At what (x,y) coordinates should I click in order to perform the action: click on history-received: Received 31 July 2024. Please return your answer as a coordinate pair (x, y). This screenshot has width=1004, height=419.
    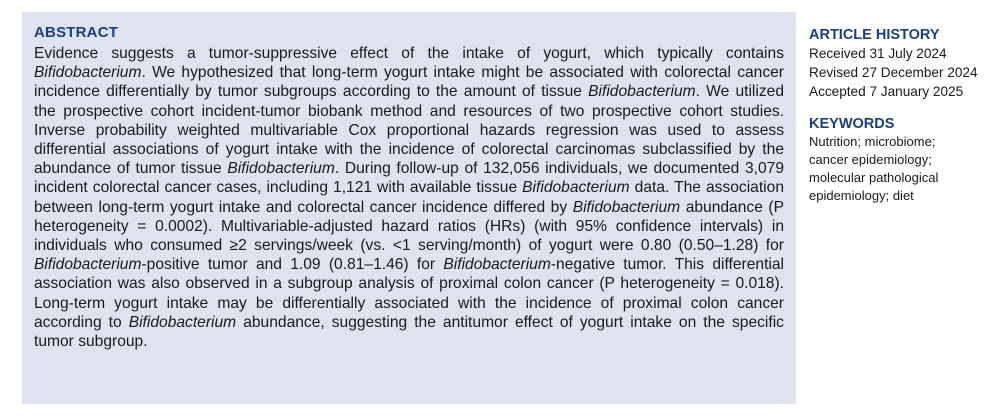
    Looking at the image, I should click on (878, 53).